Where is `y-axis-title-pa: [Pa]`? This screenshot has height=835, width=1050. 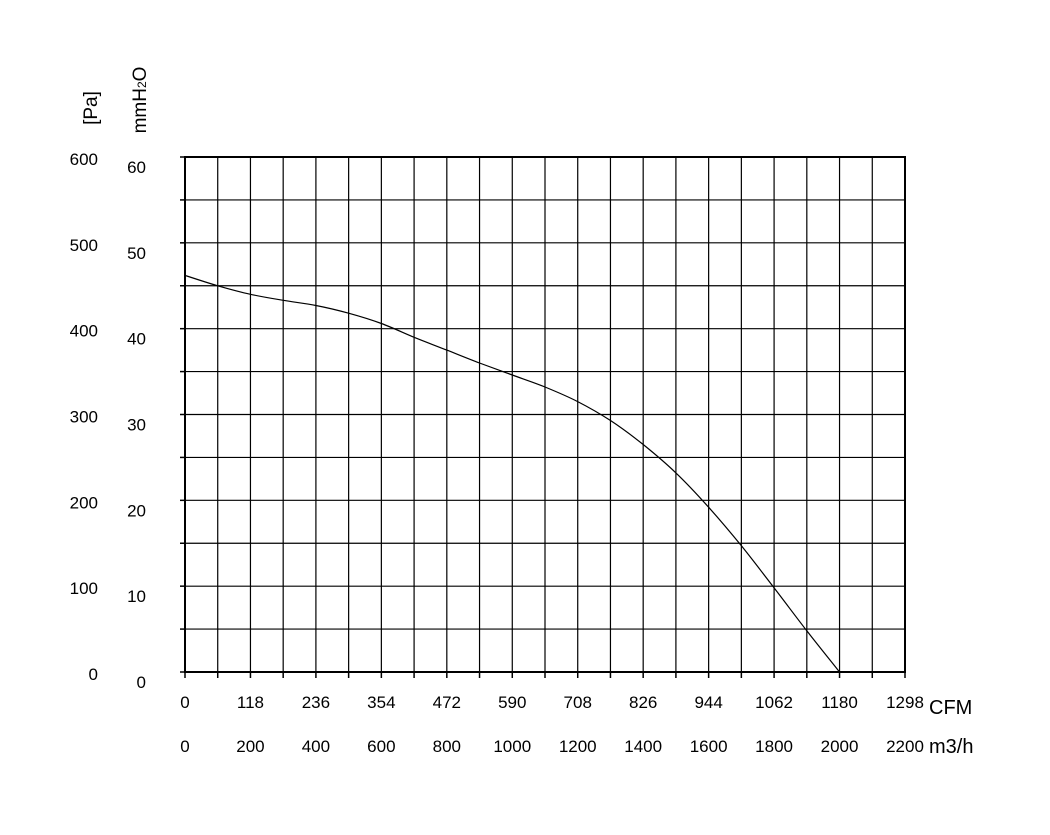 y-axis-title-pa: [Pa] is located at coordinates (91, 108).